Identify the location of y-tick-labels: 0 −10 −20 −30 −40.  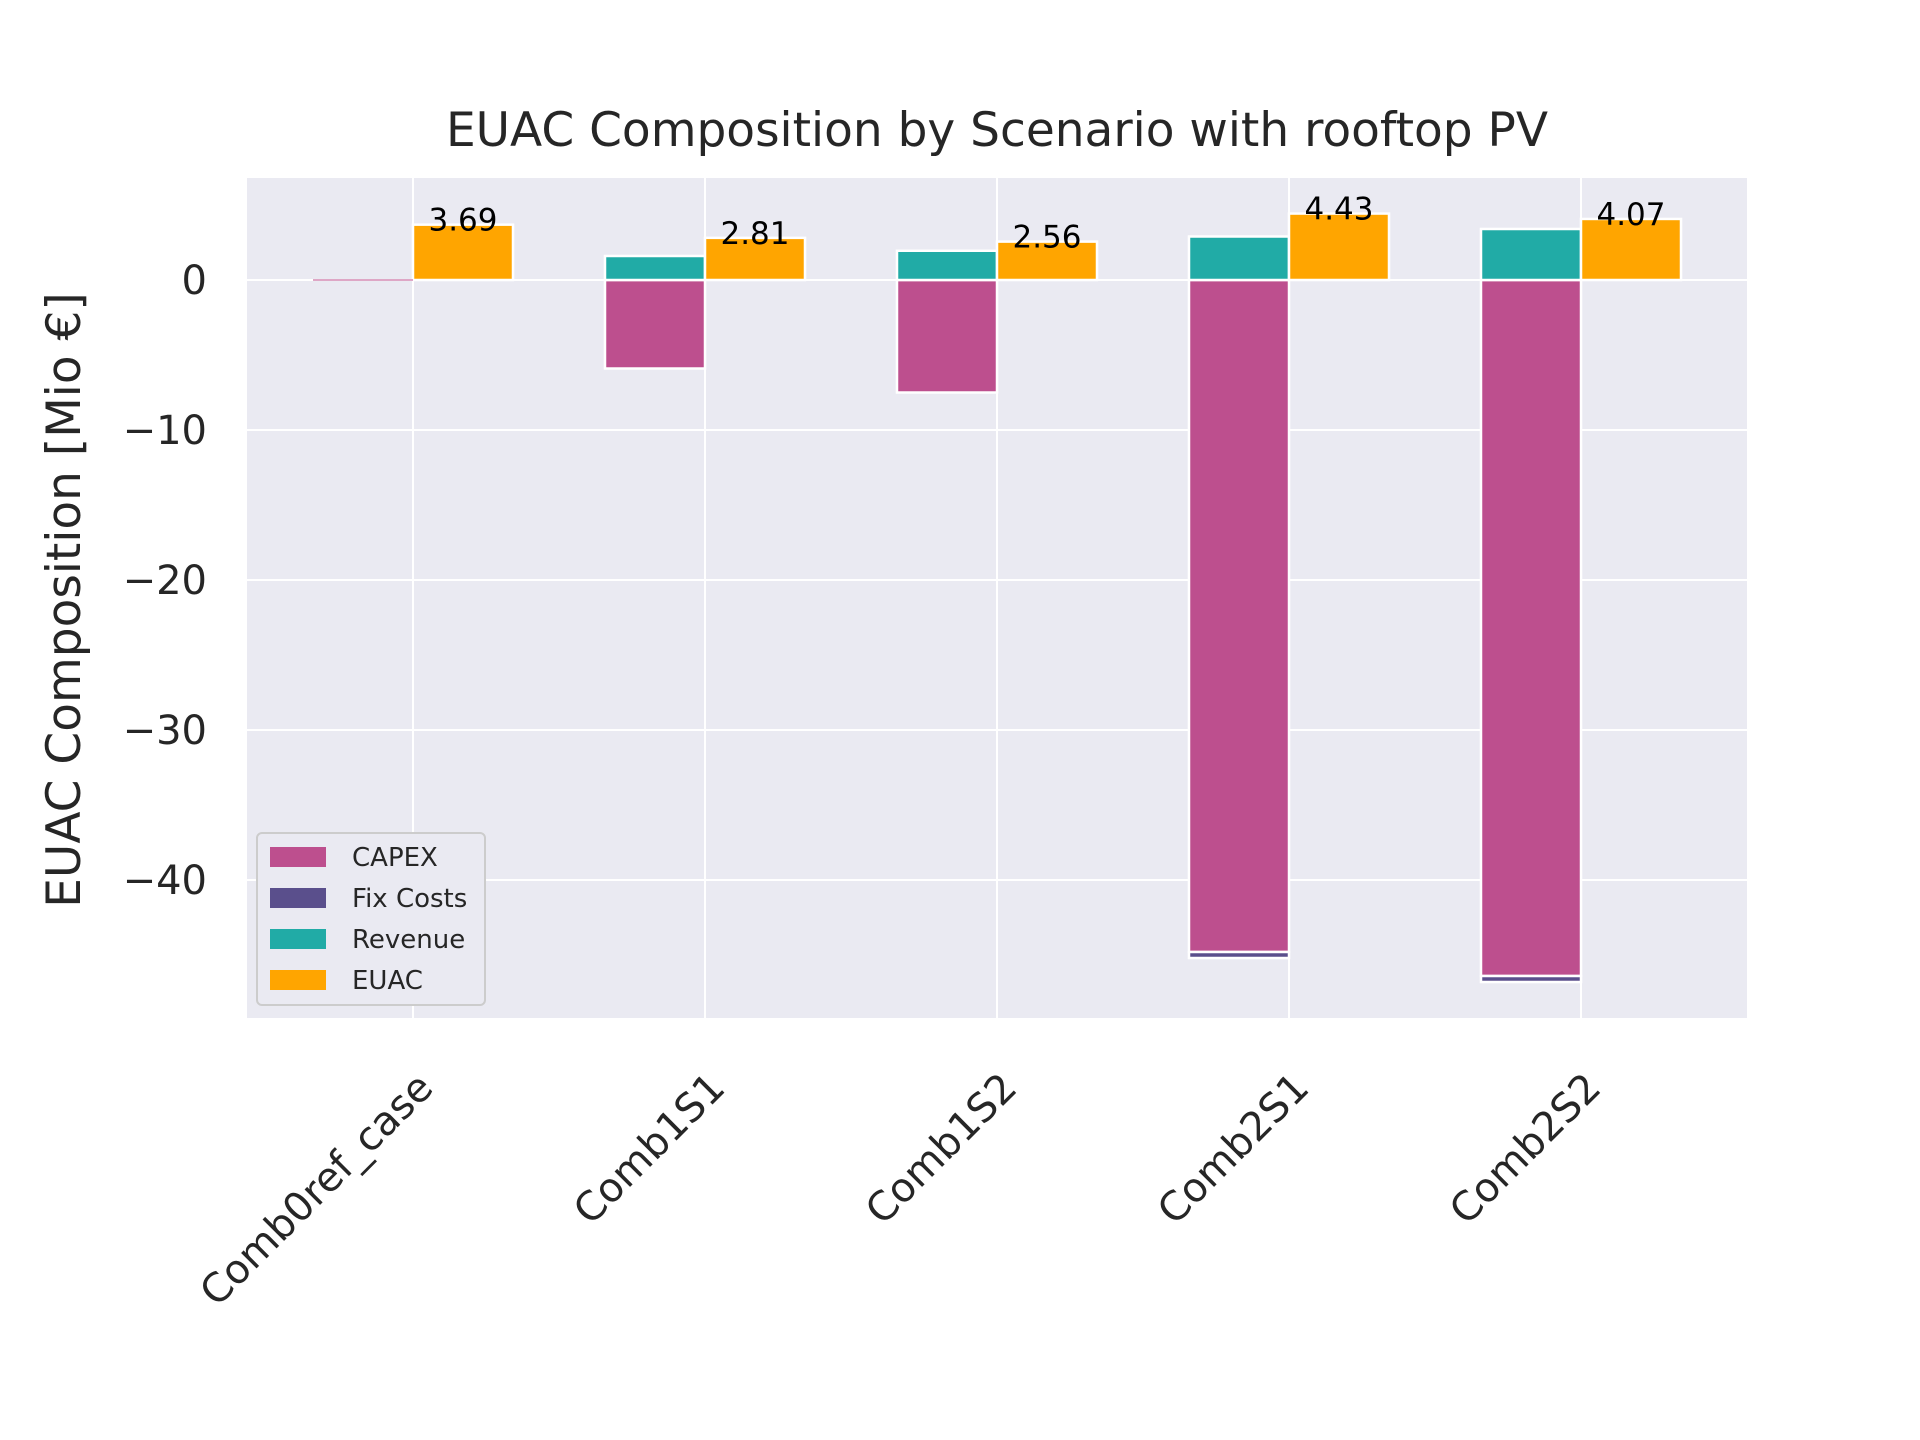
(165, 581).